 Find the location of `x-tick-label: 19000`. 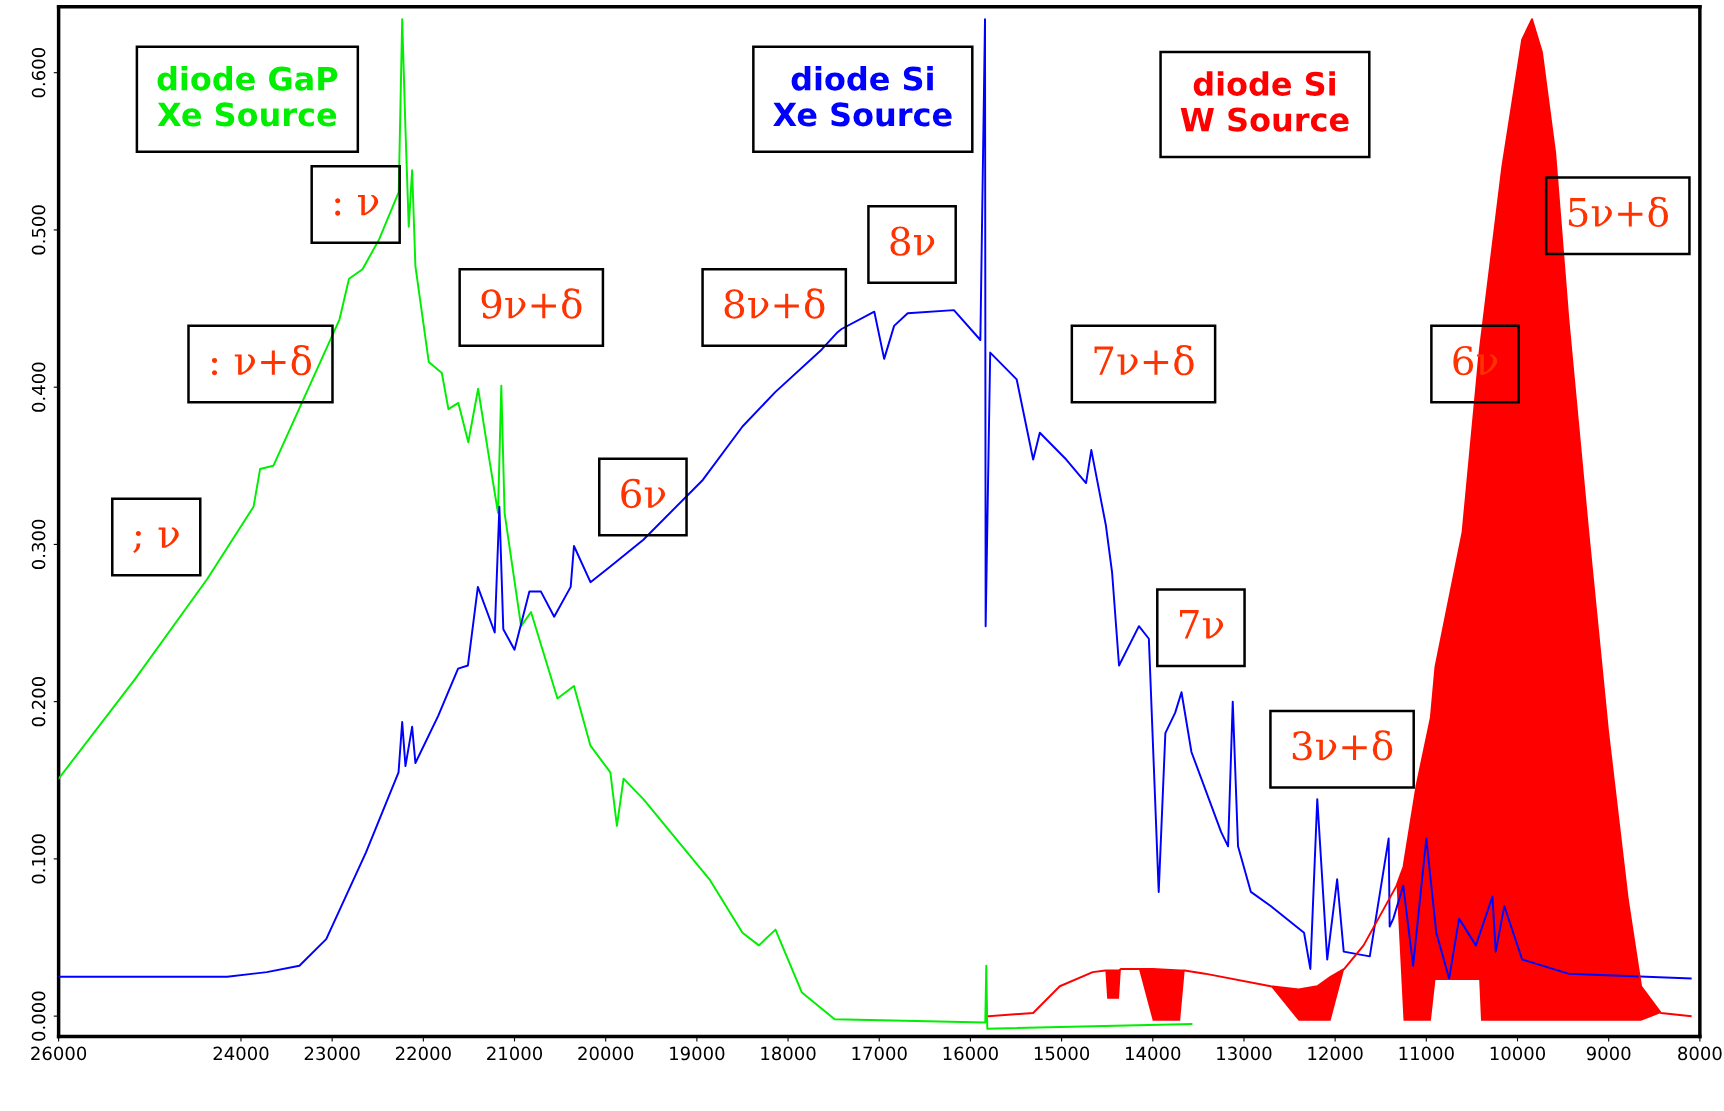

x-tick-label: 19000 is located at coordinates (697, 1053).